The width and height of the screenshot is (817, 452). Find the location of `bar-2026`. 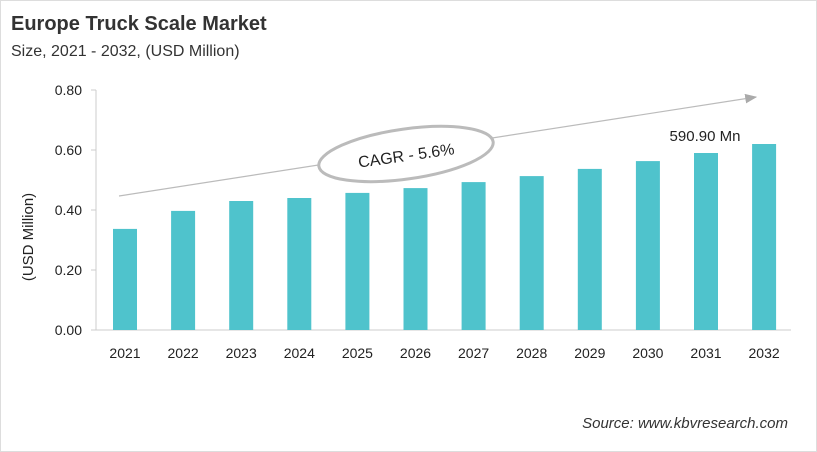

bar-2026 is located at coordinates (415, 259).